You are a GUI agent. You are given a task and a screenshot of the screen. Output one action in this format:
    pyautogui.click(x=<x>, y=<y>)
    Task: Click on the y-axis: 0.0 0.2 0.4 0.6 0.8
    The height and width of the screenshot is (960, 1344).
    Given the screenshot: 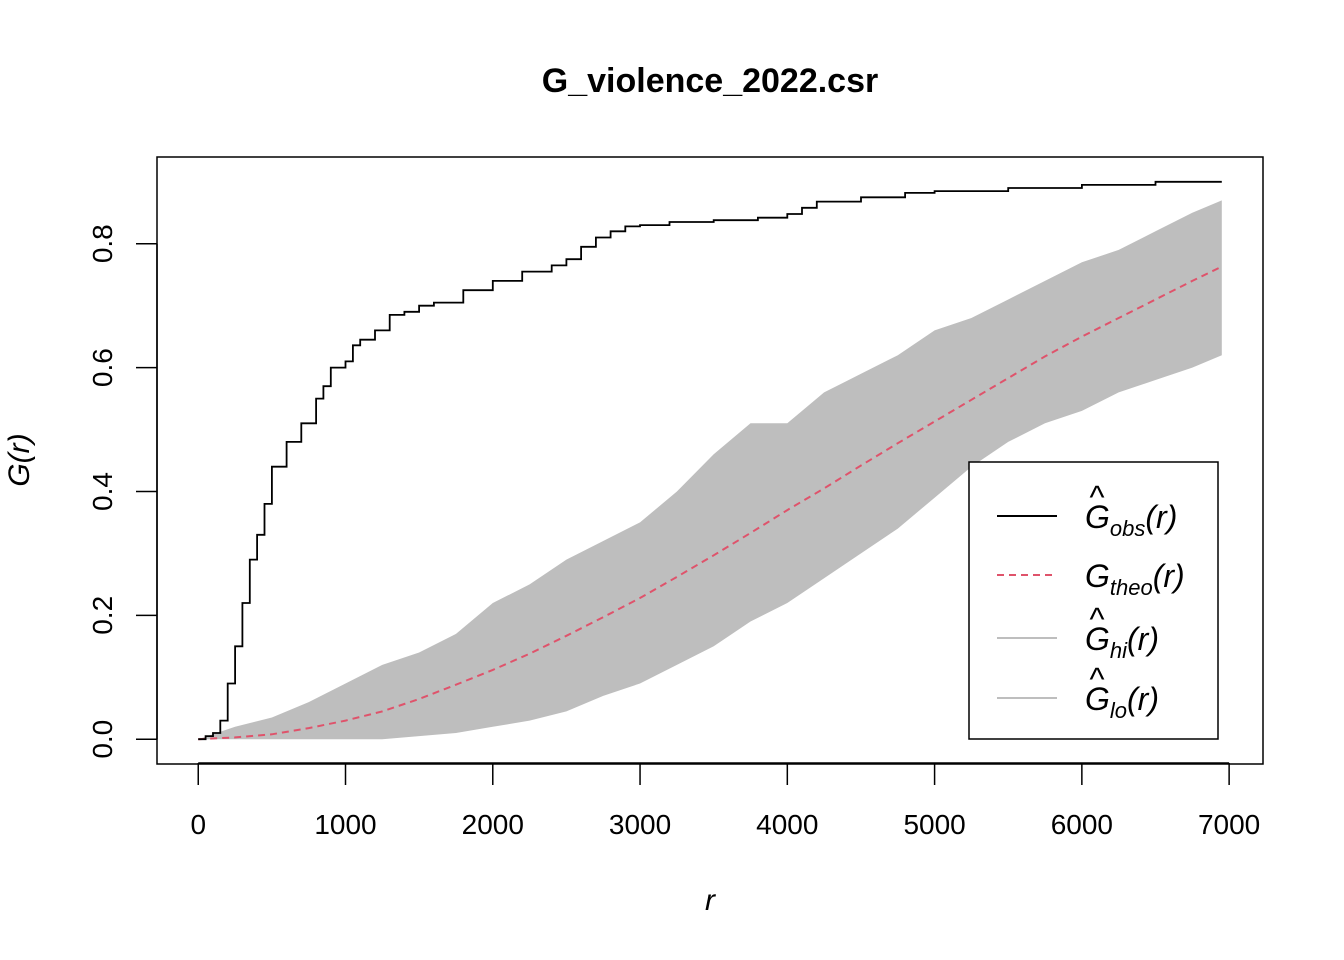 What is the action you would take?
    pyautogui.click(x=122, y=491)
    